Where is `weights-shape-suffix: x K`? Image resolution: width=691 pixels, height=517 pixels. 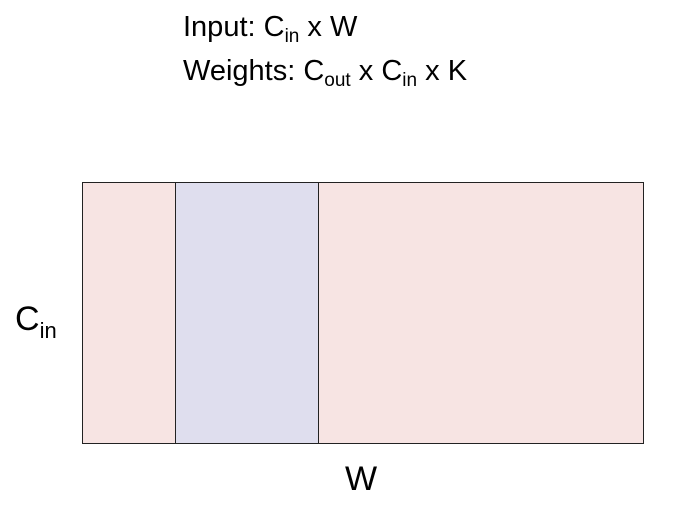 weights-shape-suffix: x K is located at coordinates (442, 71).